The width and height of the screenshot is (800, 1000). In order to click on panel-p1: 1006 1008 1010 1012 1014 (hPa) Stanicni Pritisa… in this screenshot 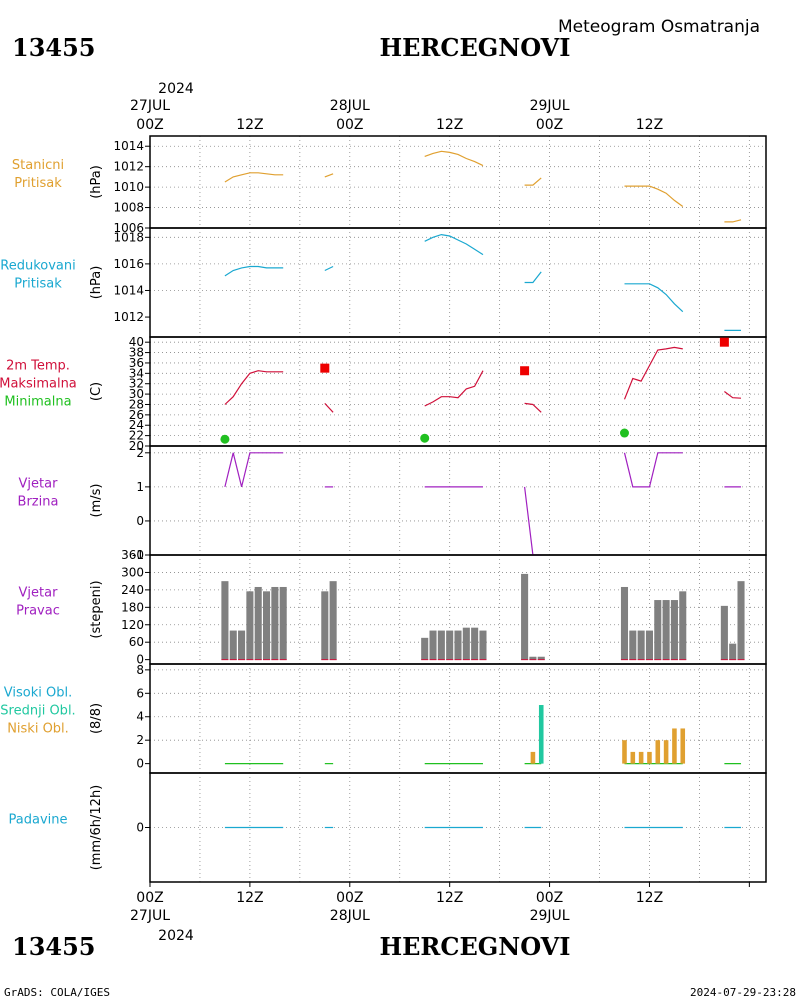, I will do `click(389, 185)`.